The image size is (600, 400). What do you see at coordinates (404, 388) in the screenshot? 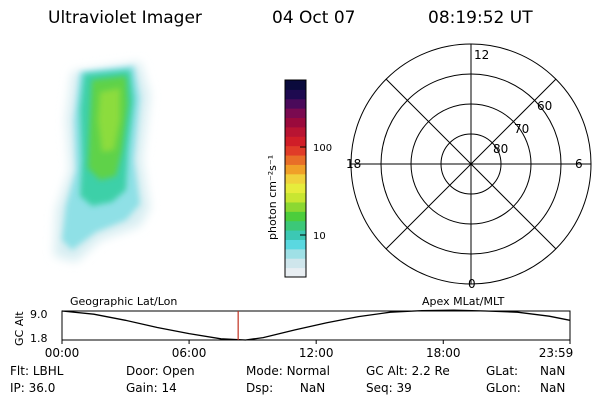
I see `seq-value: 39` at bounding box center [404, 388].